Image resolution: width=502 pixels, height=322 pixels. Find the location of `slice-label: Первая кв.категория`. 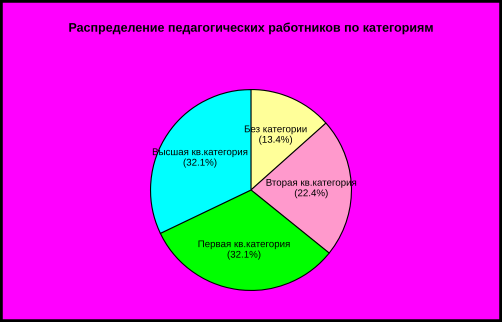

slice-label: Первая кв.категория is located at coordinates (244, 245).